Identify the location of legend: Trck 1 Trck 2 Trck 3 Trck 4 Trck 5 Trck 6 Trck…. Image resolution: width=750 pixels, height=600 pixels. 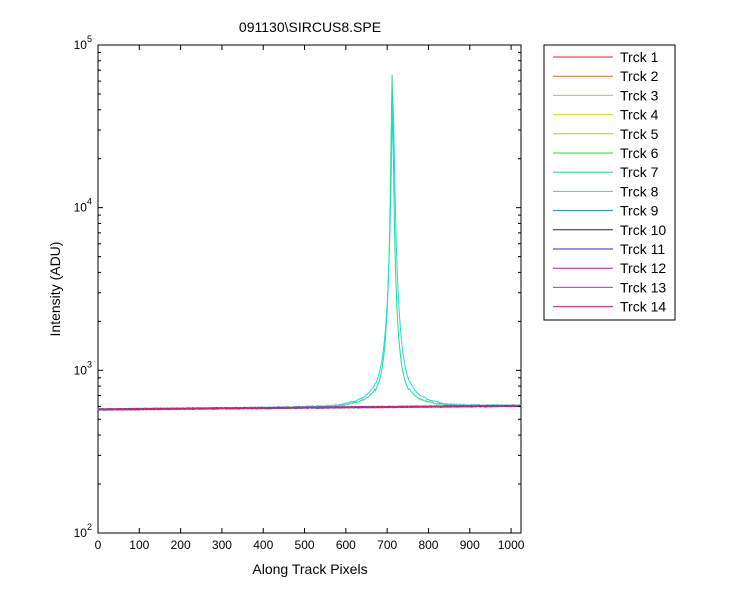
(609, 182).